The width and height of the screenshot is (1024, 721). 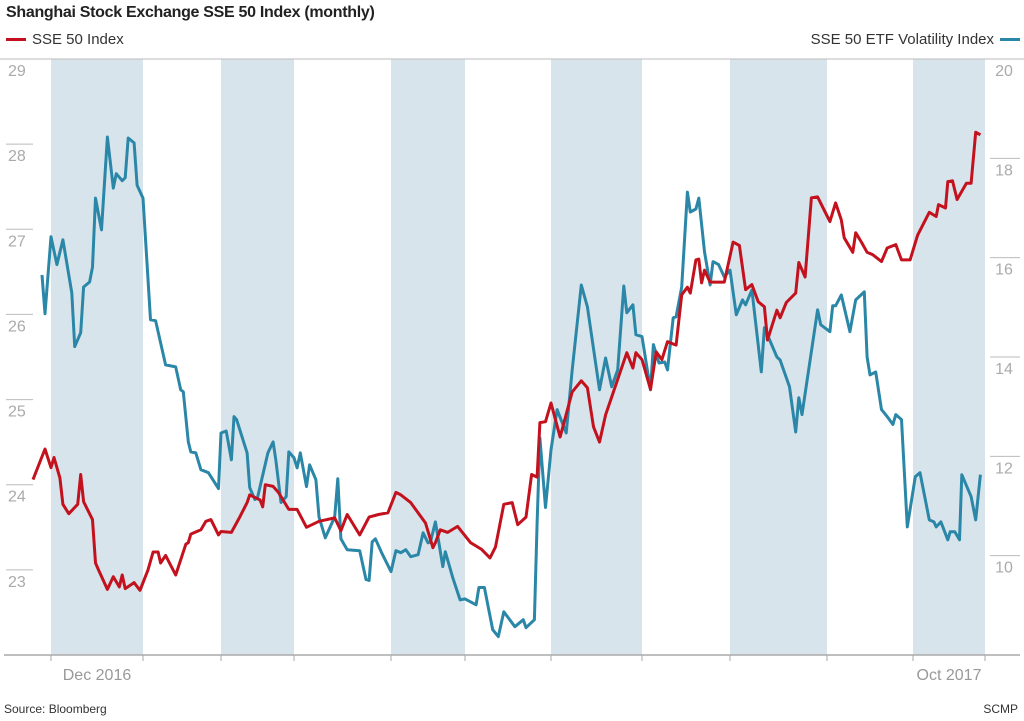 I want to click on legend-sse50: SSE 50 Index, so click(x=65, y=39).